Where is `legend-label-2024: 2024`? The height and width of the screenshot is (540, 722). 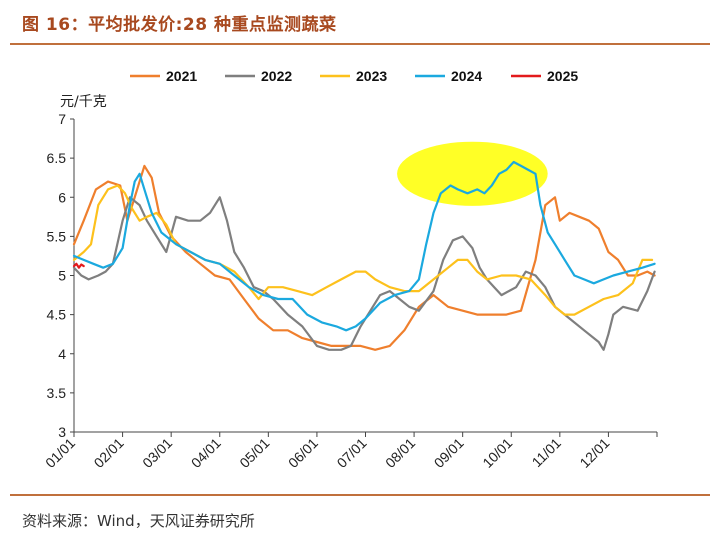
legend-label-2024: 2024 is located at coordinates (466, 76).